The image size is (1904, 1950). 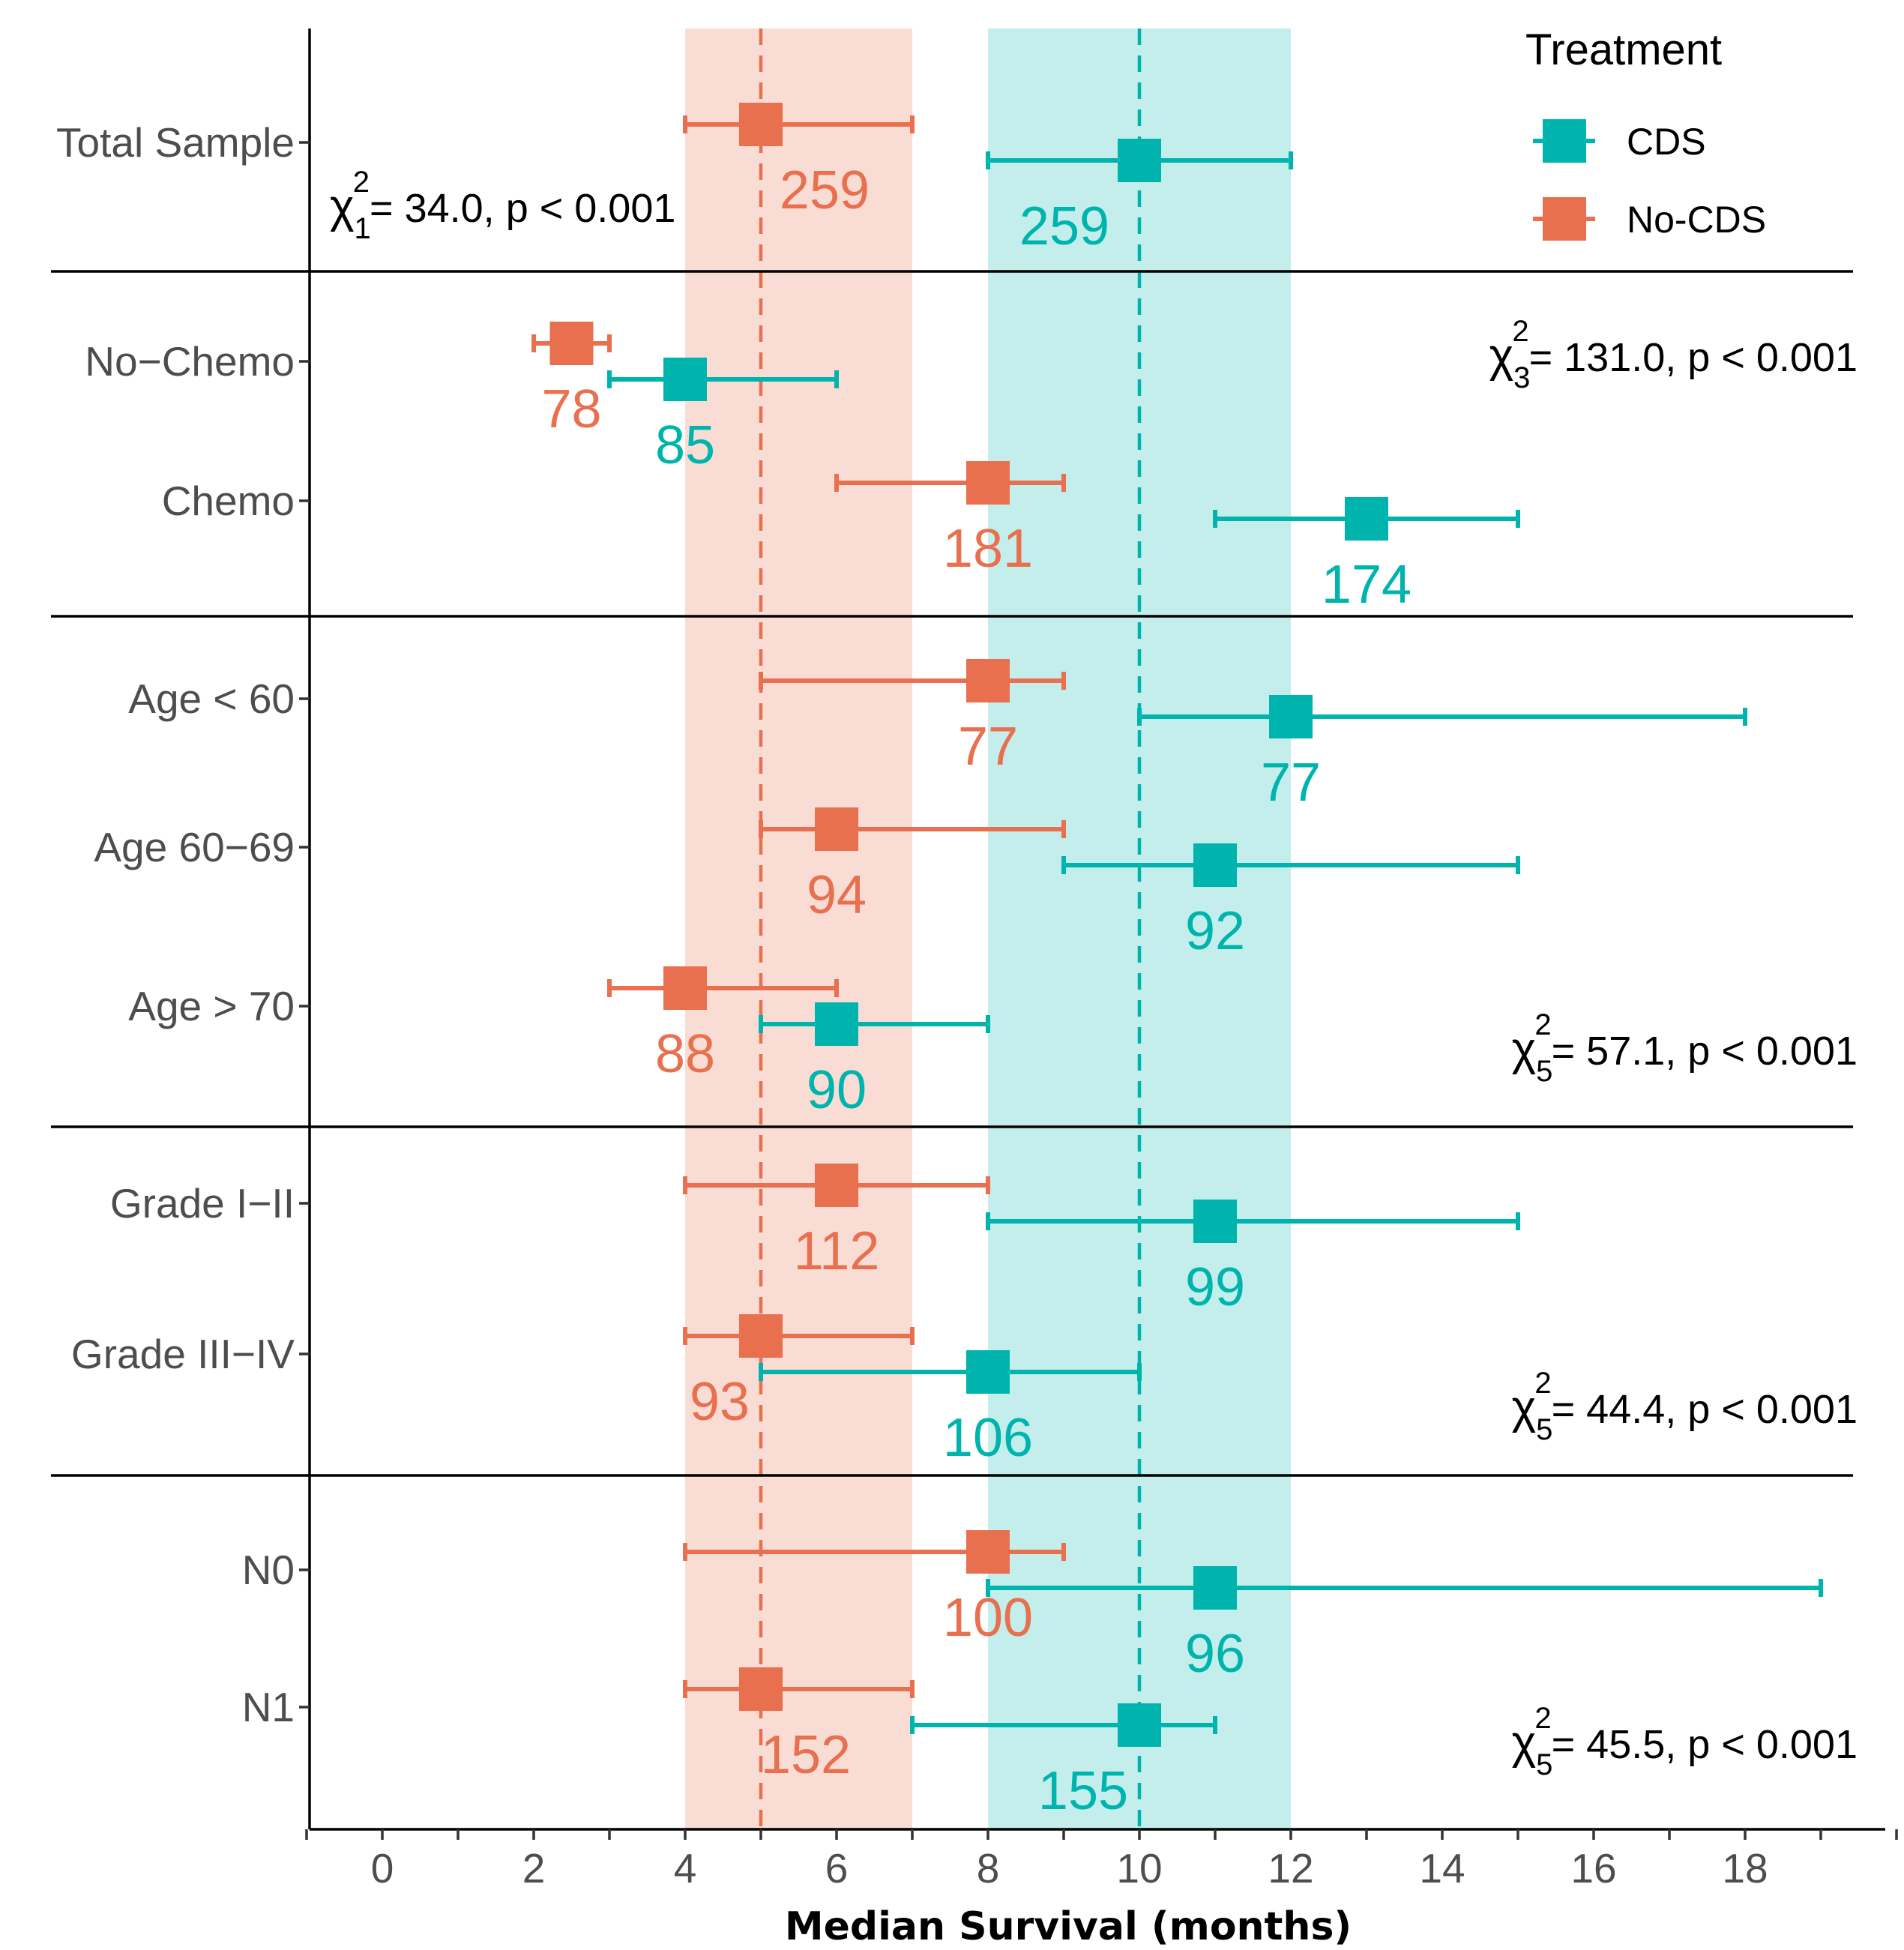 What do you see at coordinates (1593, 1868) in the screenshot?
I see `x-tick-label-16: 16` at bounding box center [1593, 1868].